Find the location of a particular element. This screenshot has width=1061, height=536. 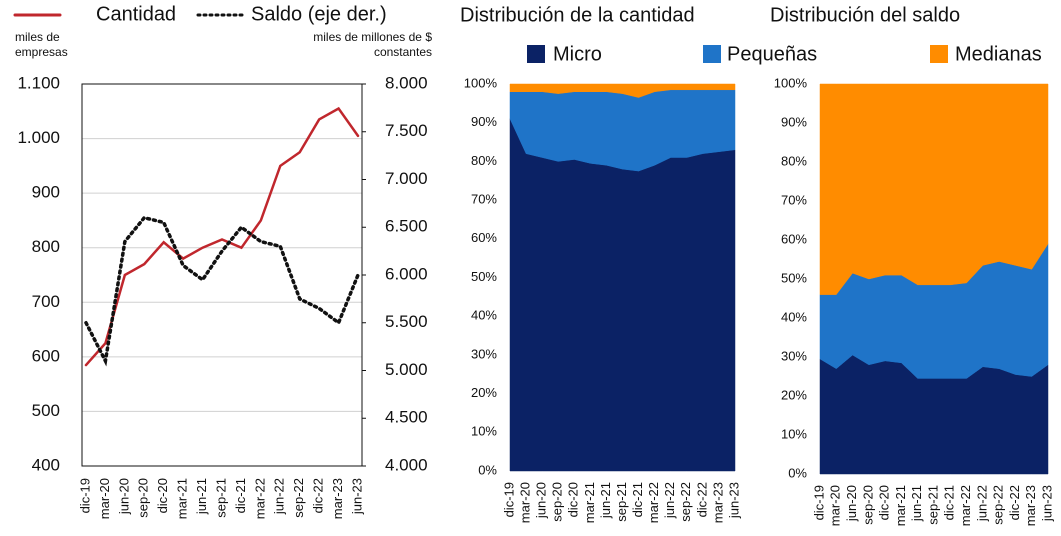

chart-title: Distribución de la cantidad is located at coordinates (577, 15).